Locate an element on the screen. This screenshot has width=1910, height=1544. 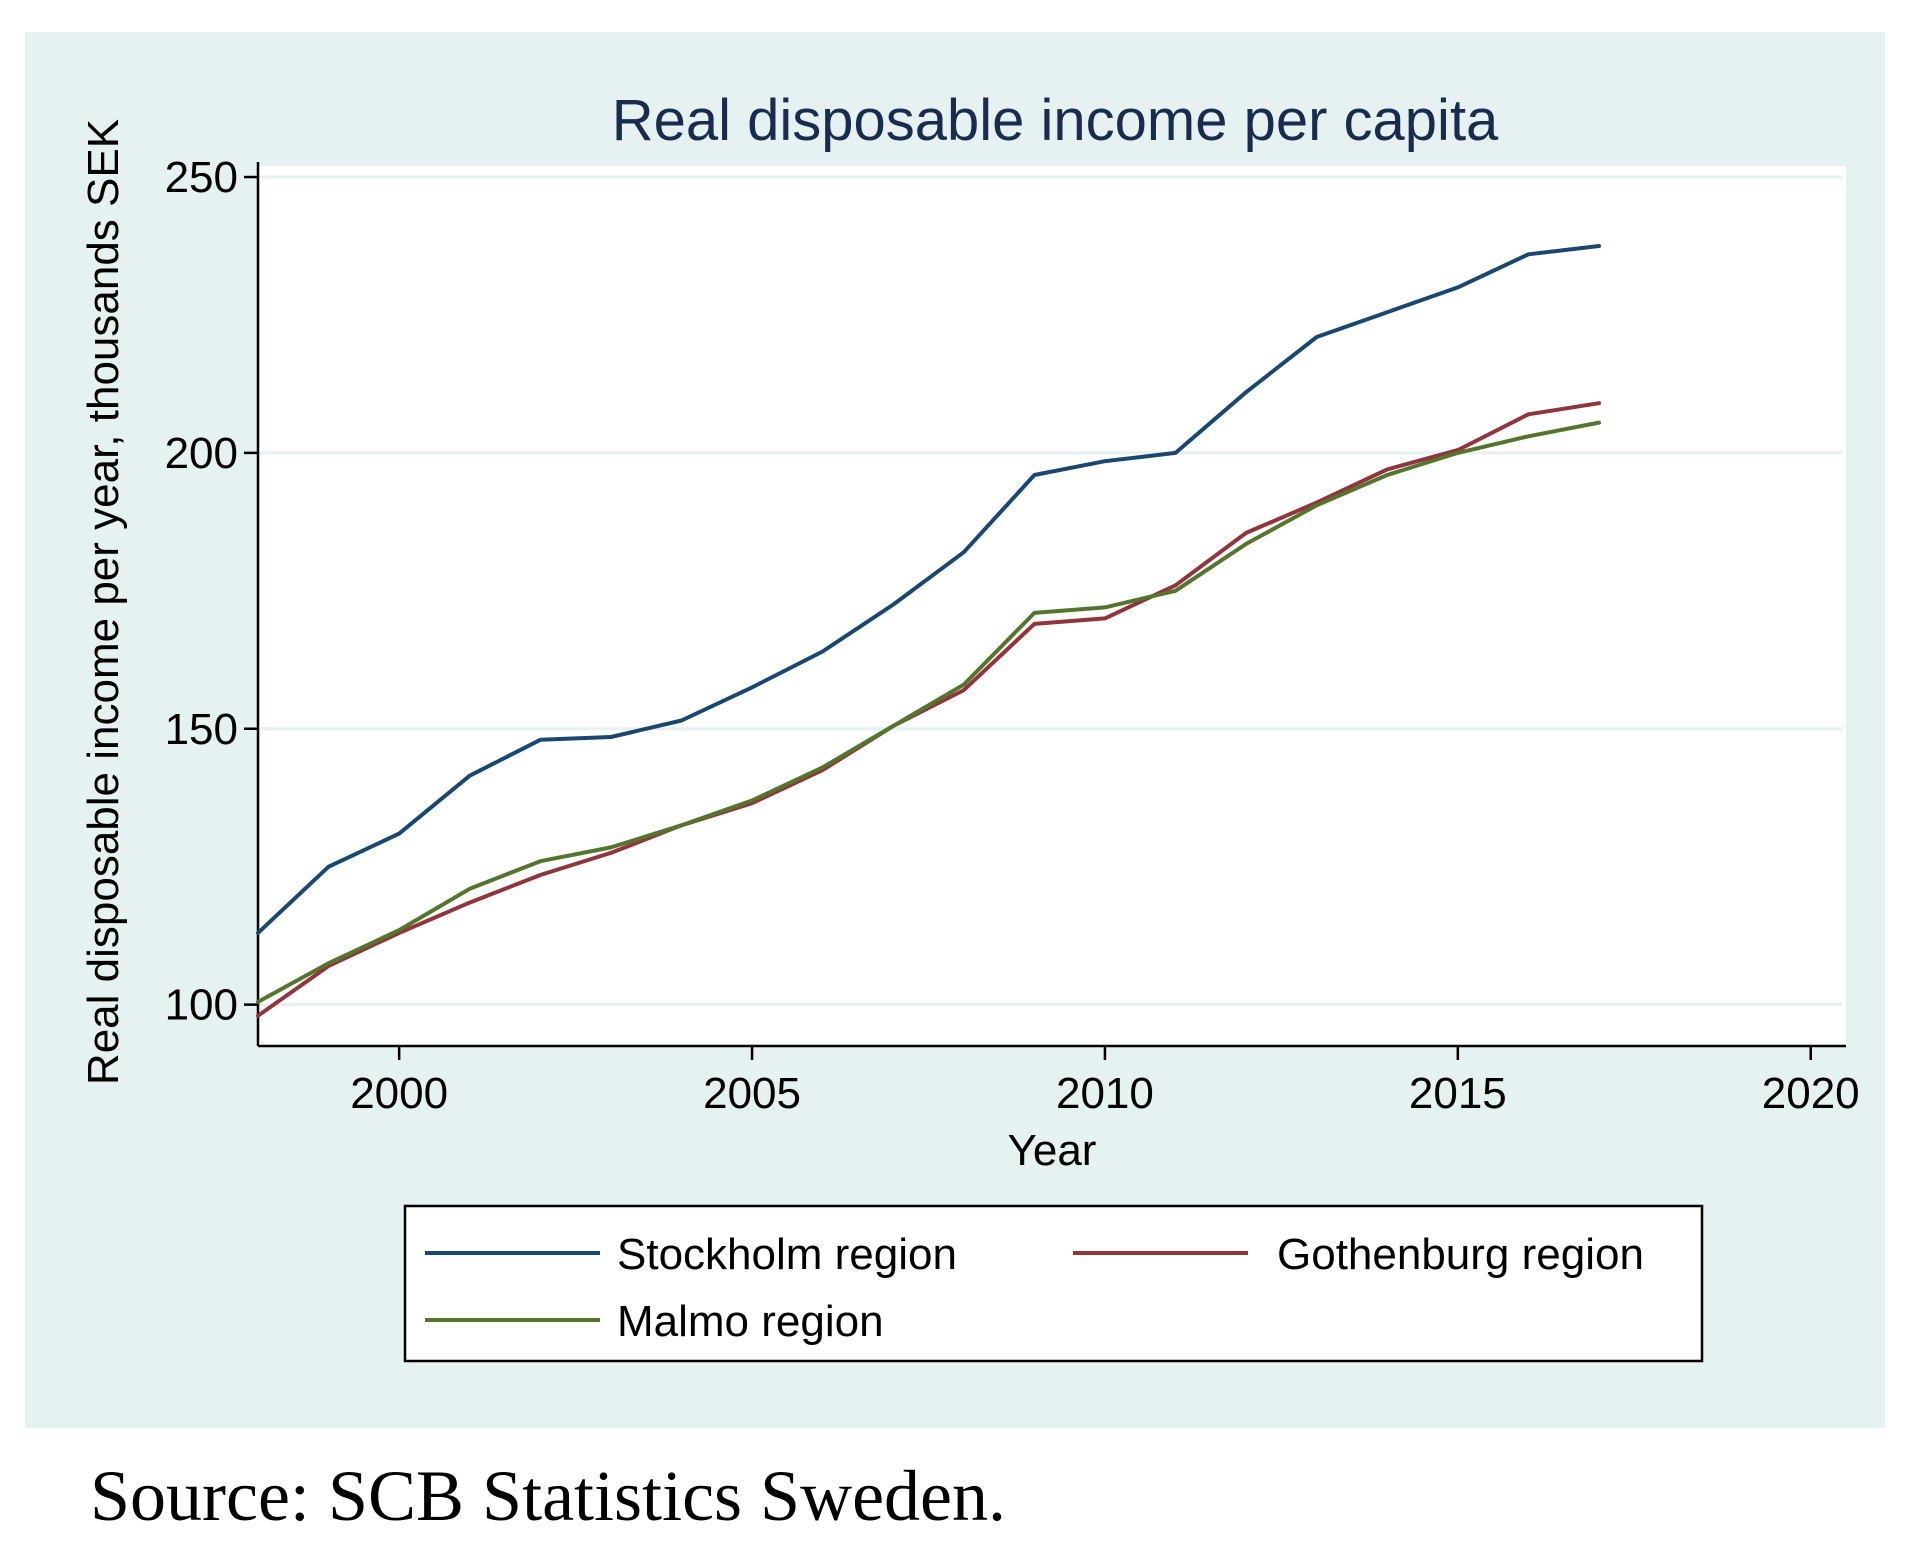
x-tick-label: 2005 is located at coordinates (752, 1093).